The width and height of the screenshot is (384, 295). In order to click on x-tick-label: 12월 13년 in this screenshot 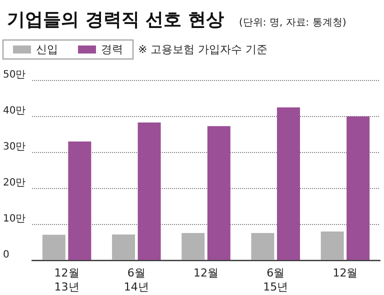, I will do `click(67, 280)`.